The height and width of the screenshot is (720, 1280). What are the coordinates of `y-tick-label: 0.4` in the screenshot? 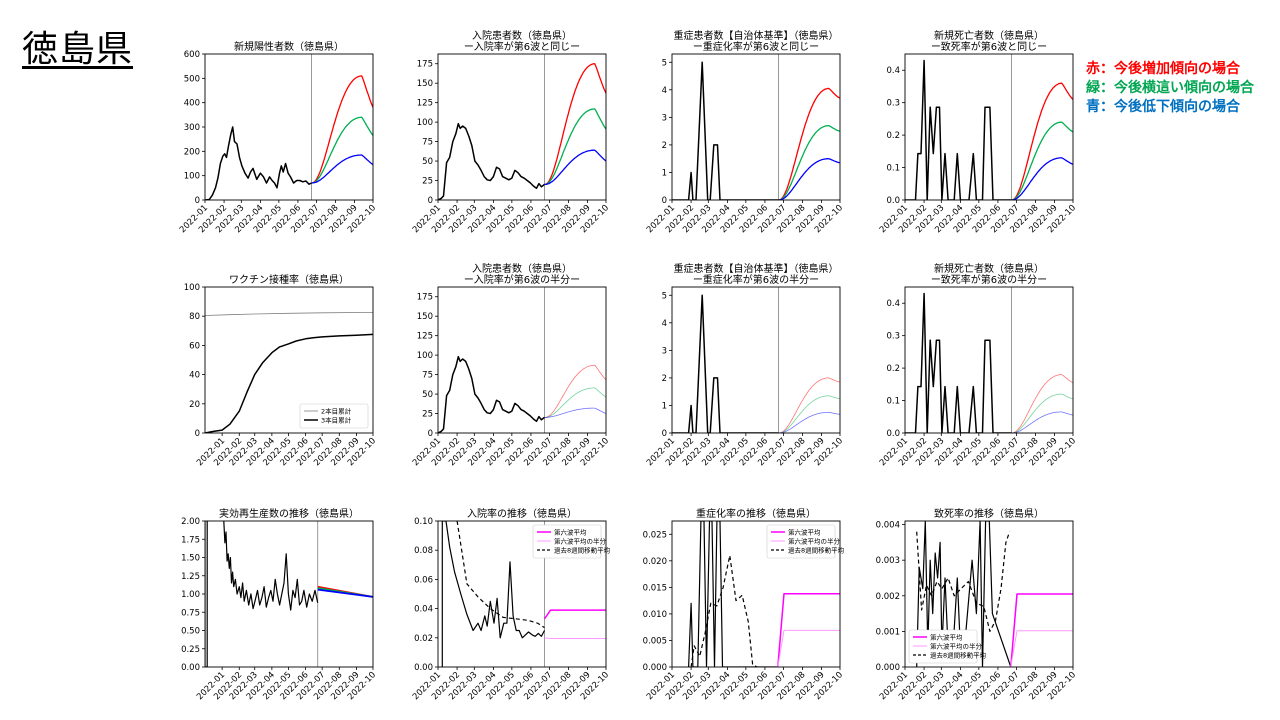 It's located at (893, 304).